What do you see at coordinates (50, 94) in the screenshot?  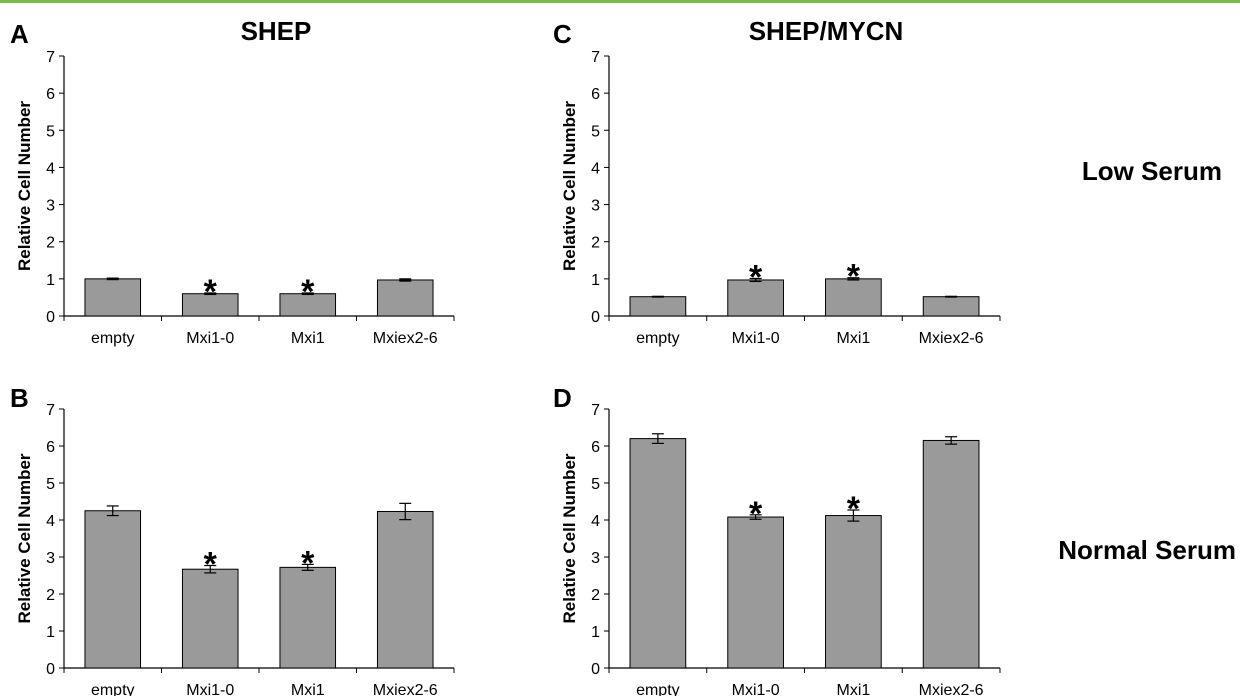 I see `panel-a-y-tick-label: 6` at bounding box center [50, 94].